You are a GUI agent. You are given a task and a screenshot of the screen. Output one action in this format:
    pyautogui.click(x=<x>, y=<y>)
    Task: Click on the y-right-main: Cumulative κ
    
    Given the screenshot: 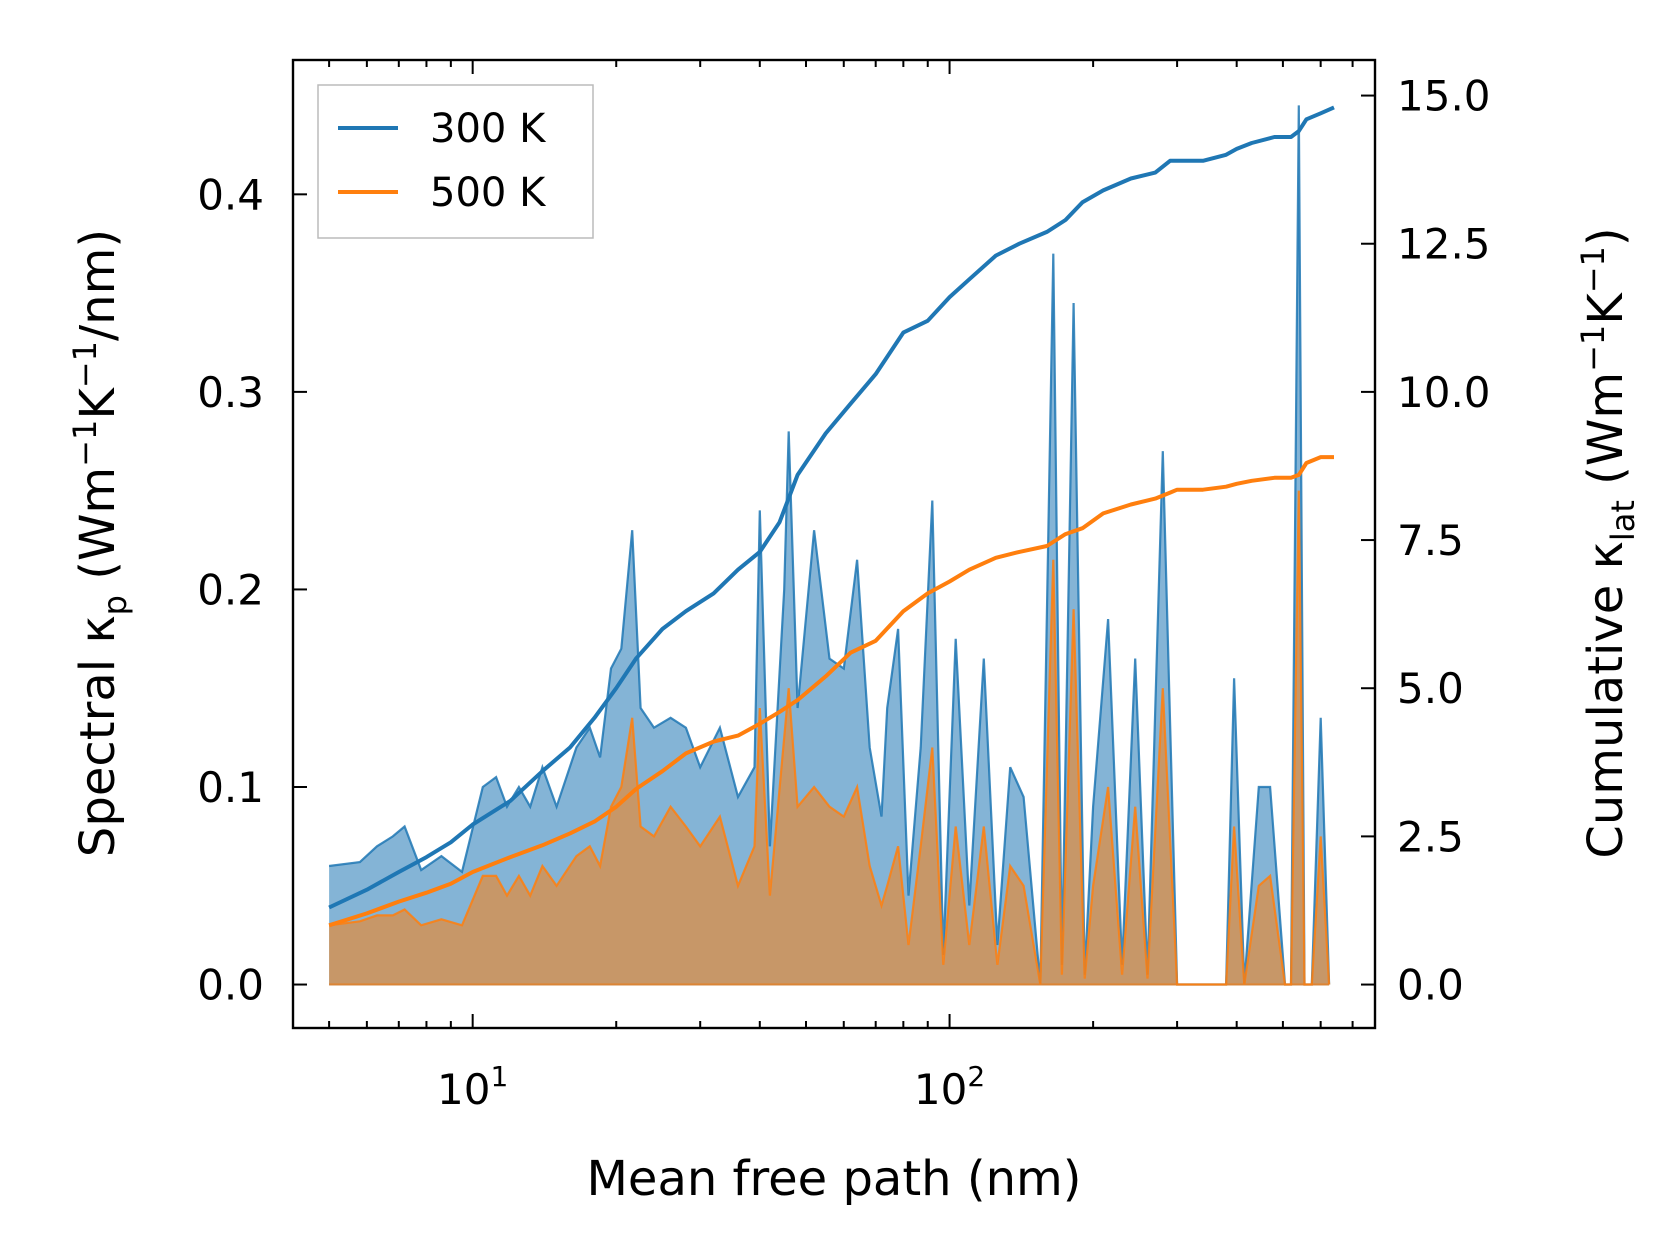 What is the action you would take?
    pyautogui.click(x=1606, y=700)
    